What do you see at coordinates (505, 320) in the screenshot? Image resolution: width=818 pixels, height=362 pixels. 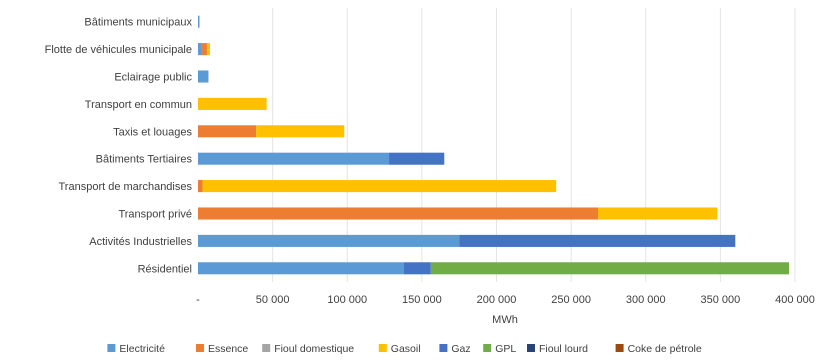 I see `x-axis-title: MWh` at bounding box center [505, 320].